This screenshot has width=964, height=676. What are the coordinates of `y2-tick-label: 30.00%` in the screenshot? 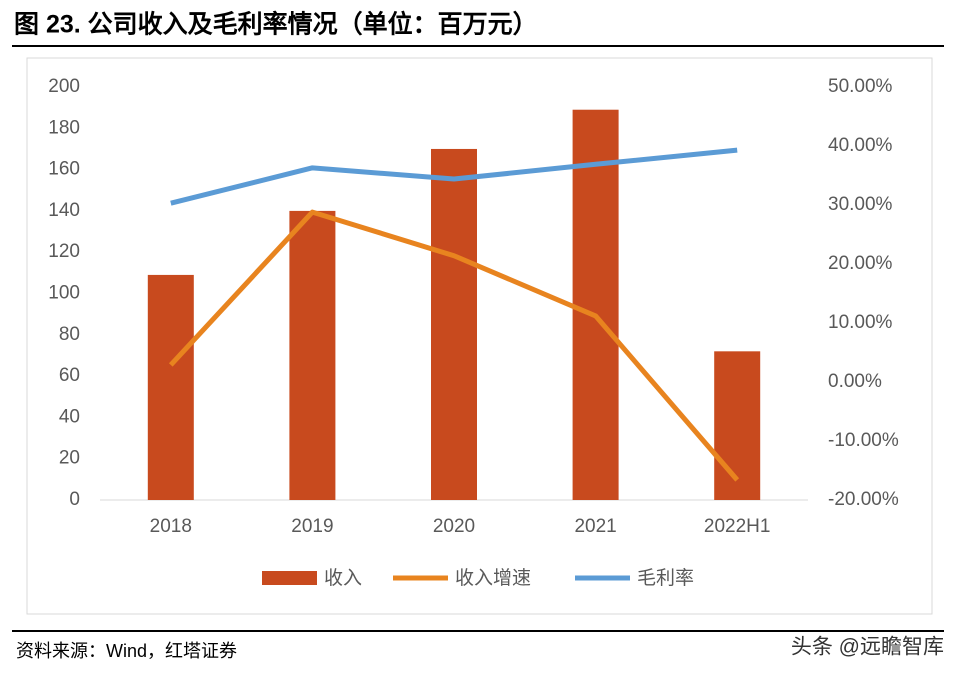 It's located at (860, 204).